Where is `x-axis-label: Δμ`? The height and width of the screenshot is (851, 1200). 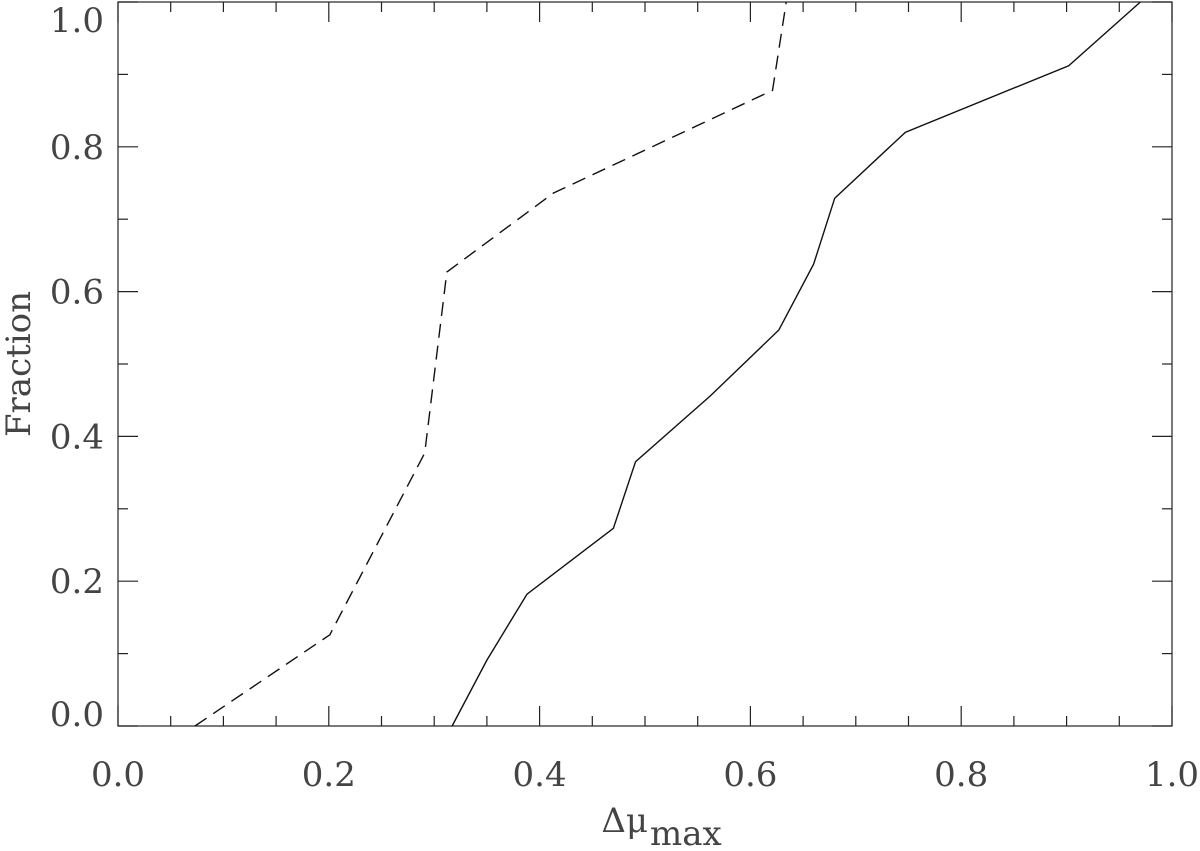 x-axis-label: Δμ is located at coordinates (624, 821).